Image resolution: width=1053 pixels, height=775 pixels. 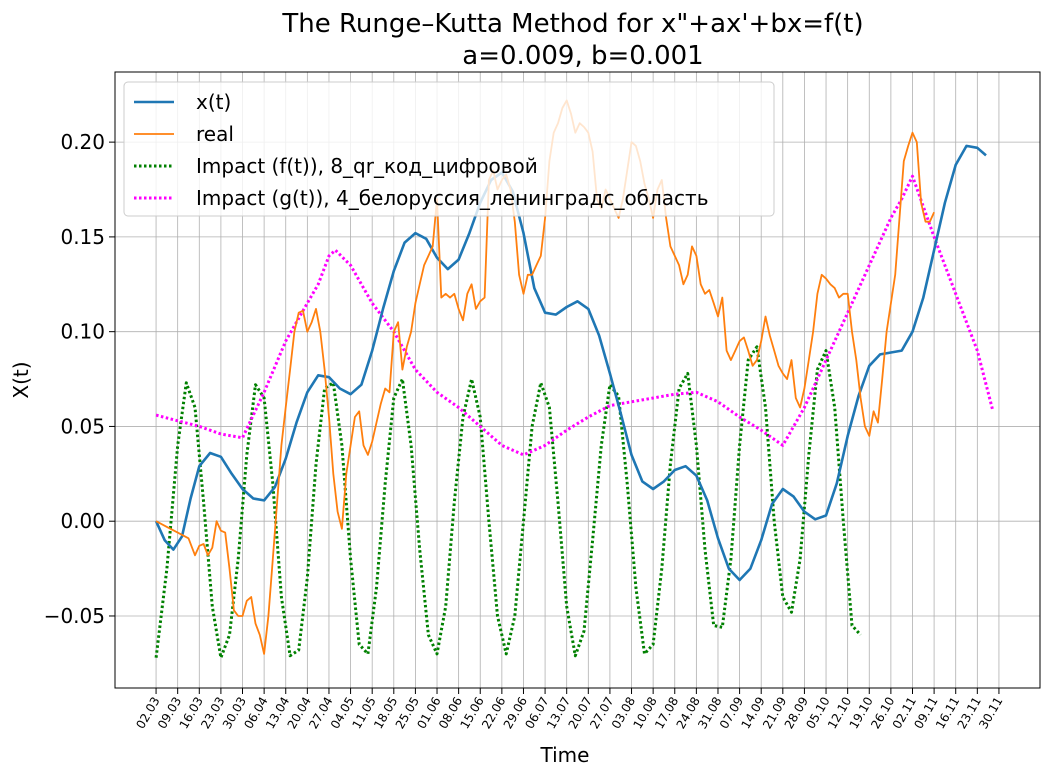 What do you see at coordinates (79, 379) in the screenshot?
I see `y-axis-ticks: −0.05 0.00 0.05 0.10 0.15 0.20` at bounding box center [79, 379].